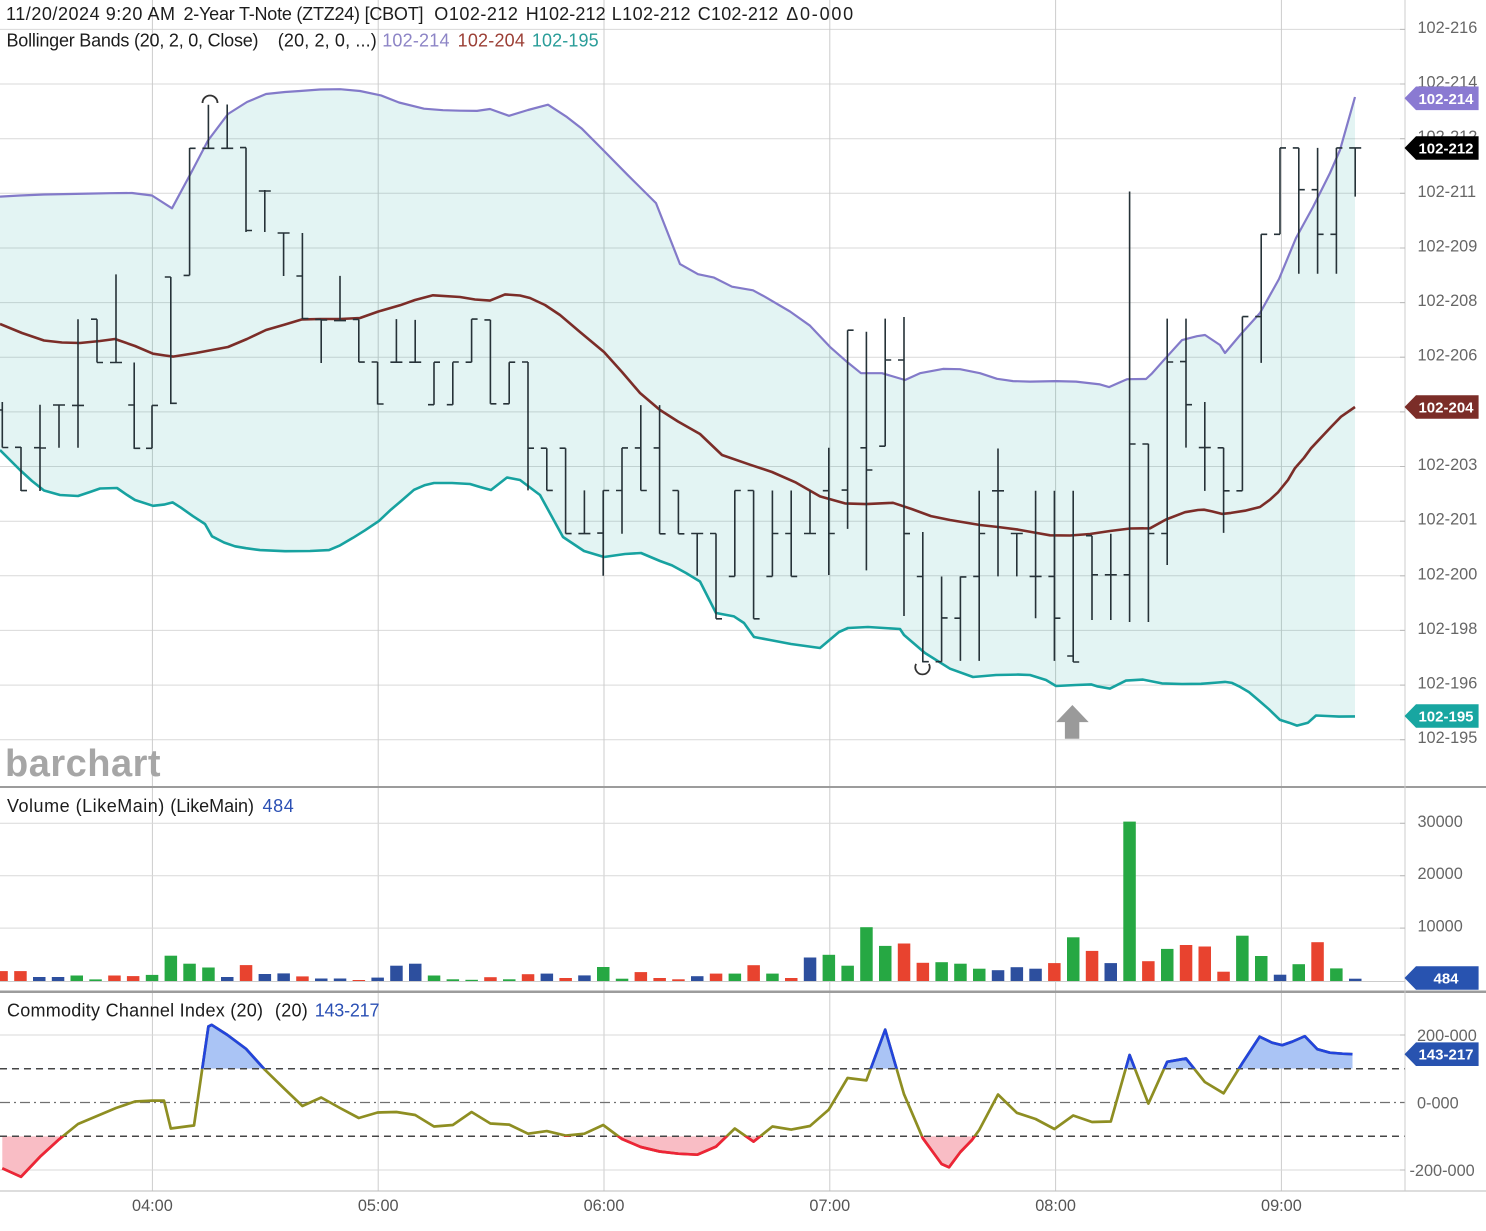 This screenshot has height=1231, width=1486. Describe the element at coordinates (304, 14) in the screenshot. I see `svg-text: 2-Year T-Note (ZTZ24) [CBOT]` at that location.